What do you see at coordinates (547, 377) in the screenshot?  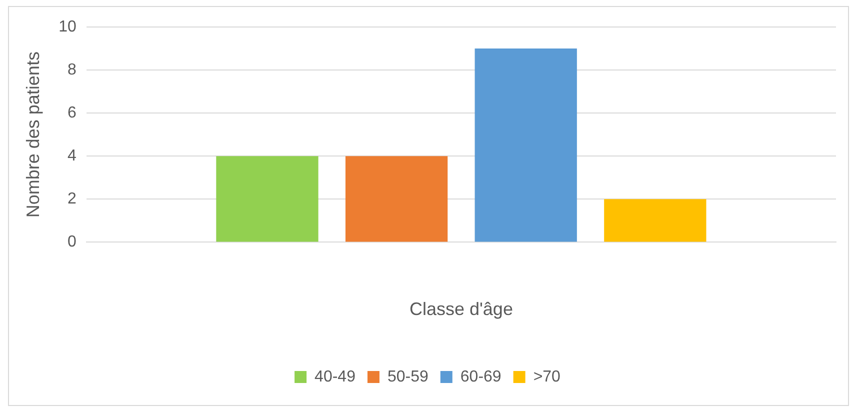 I see `legend-label: >70` at bounding box center [547, 377].